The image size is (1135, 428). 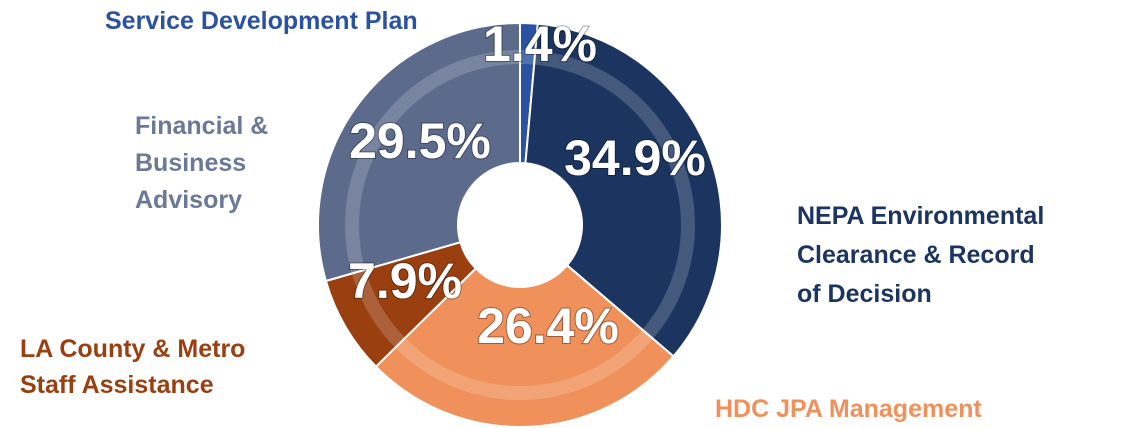 I want to click on category-label-line: LA County & Metro, so click(x=132, y=349).